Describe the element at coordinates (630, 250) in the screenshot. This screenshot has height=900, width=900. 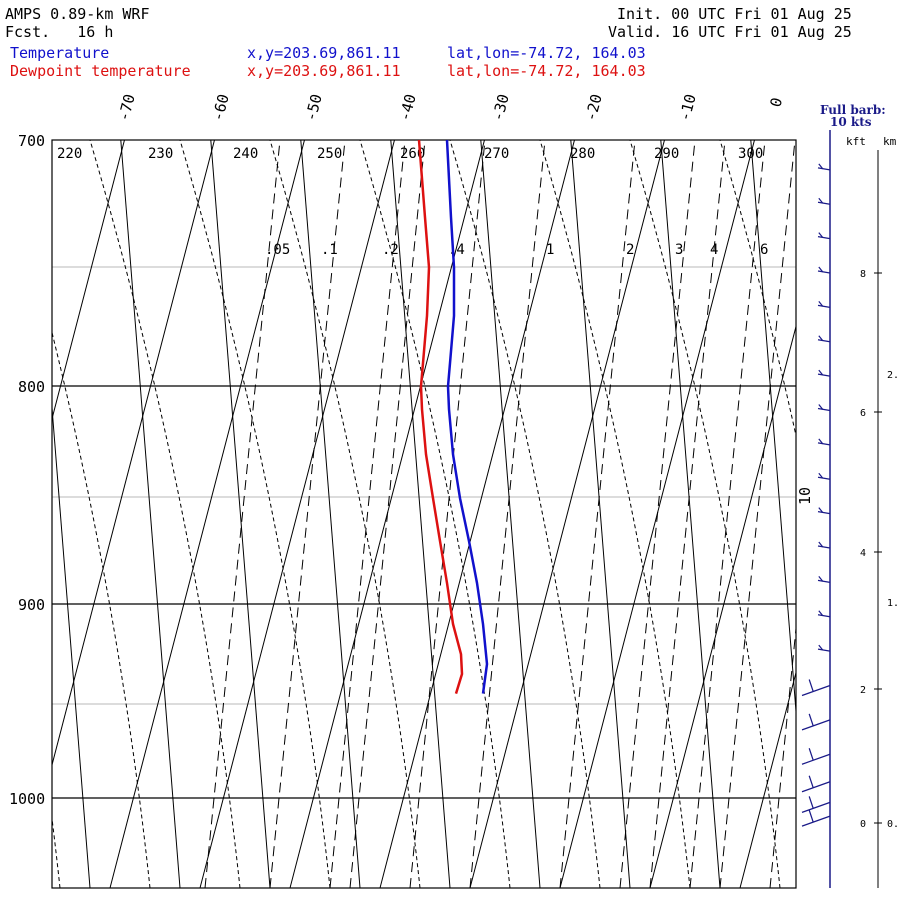
I see `mixing-ratio-label-2: 2` at that location.